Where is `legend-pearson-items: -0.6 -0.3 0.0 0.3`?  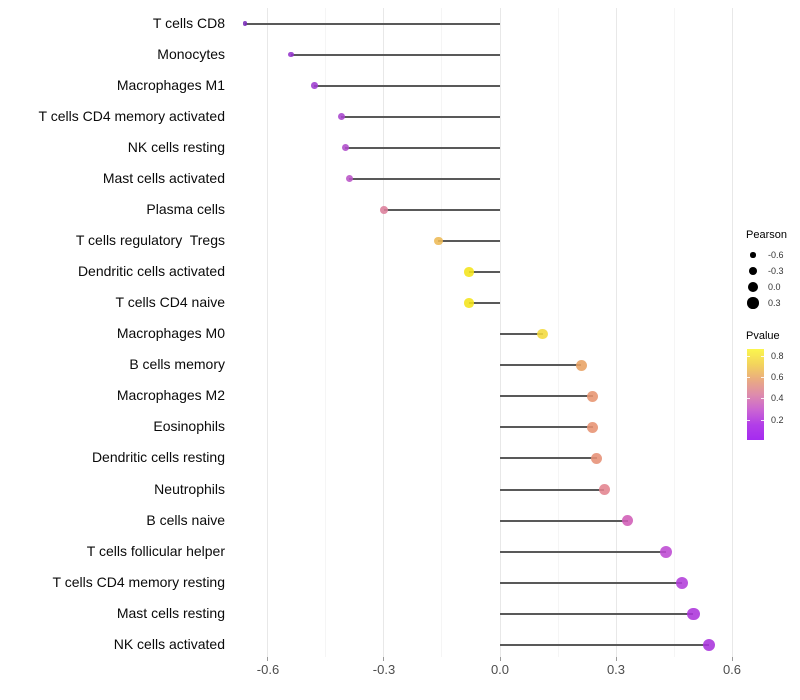
legend-pearson-items: -0.6 -0.3 0.0 0.3 is located at coordinates (766, 279).